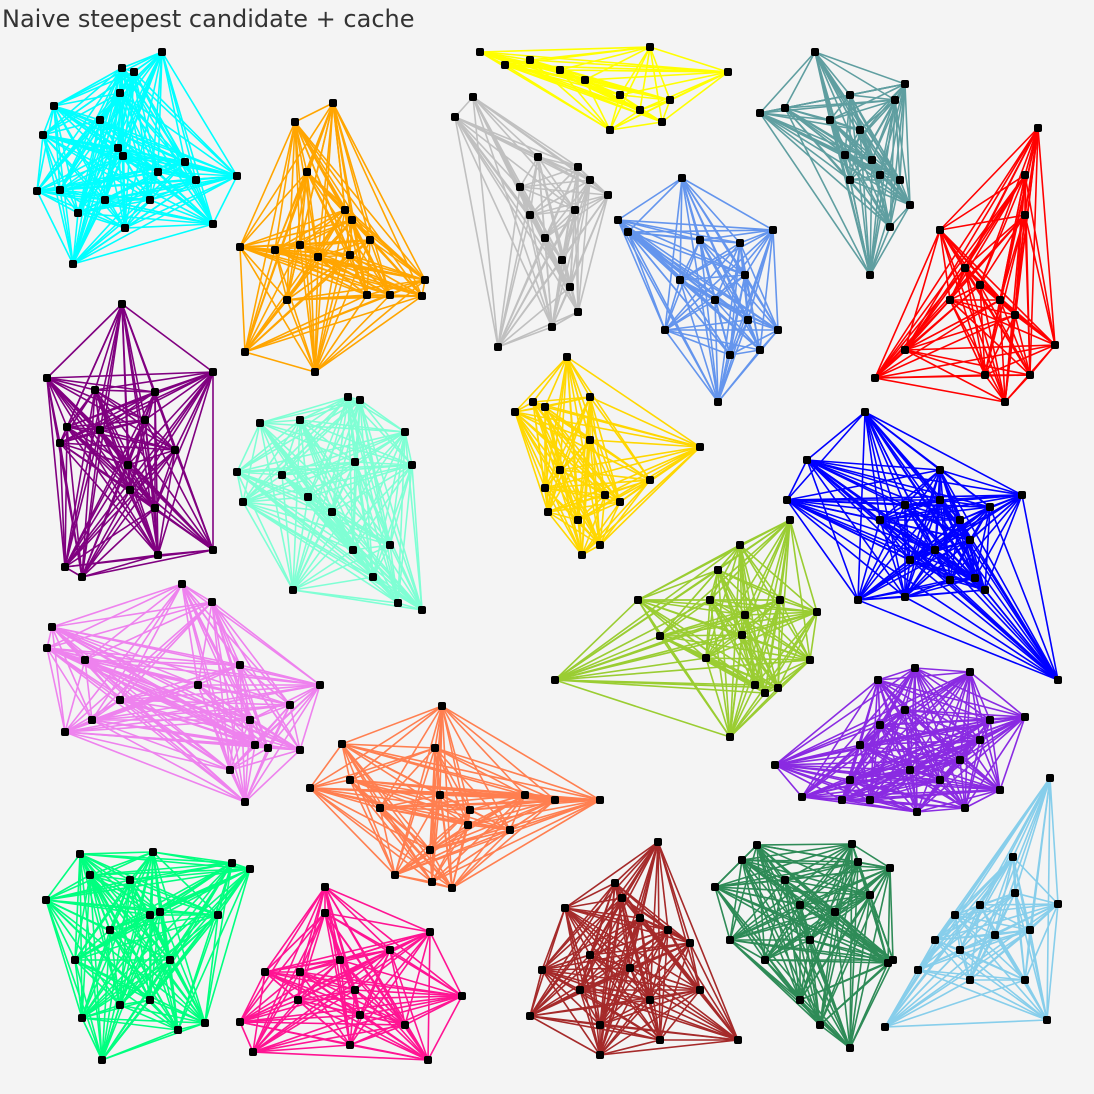 This screenshot has width=1094, height=1094. I want to click on cluster-deeppink-nodes, so click(351, 973).